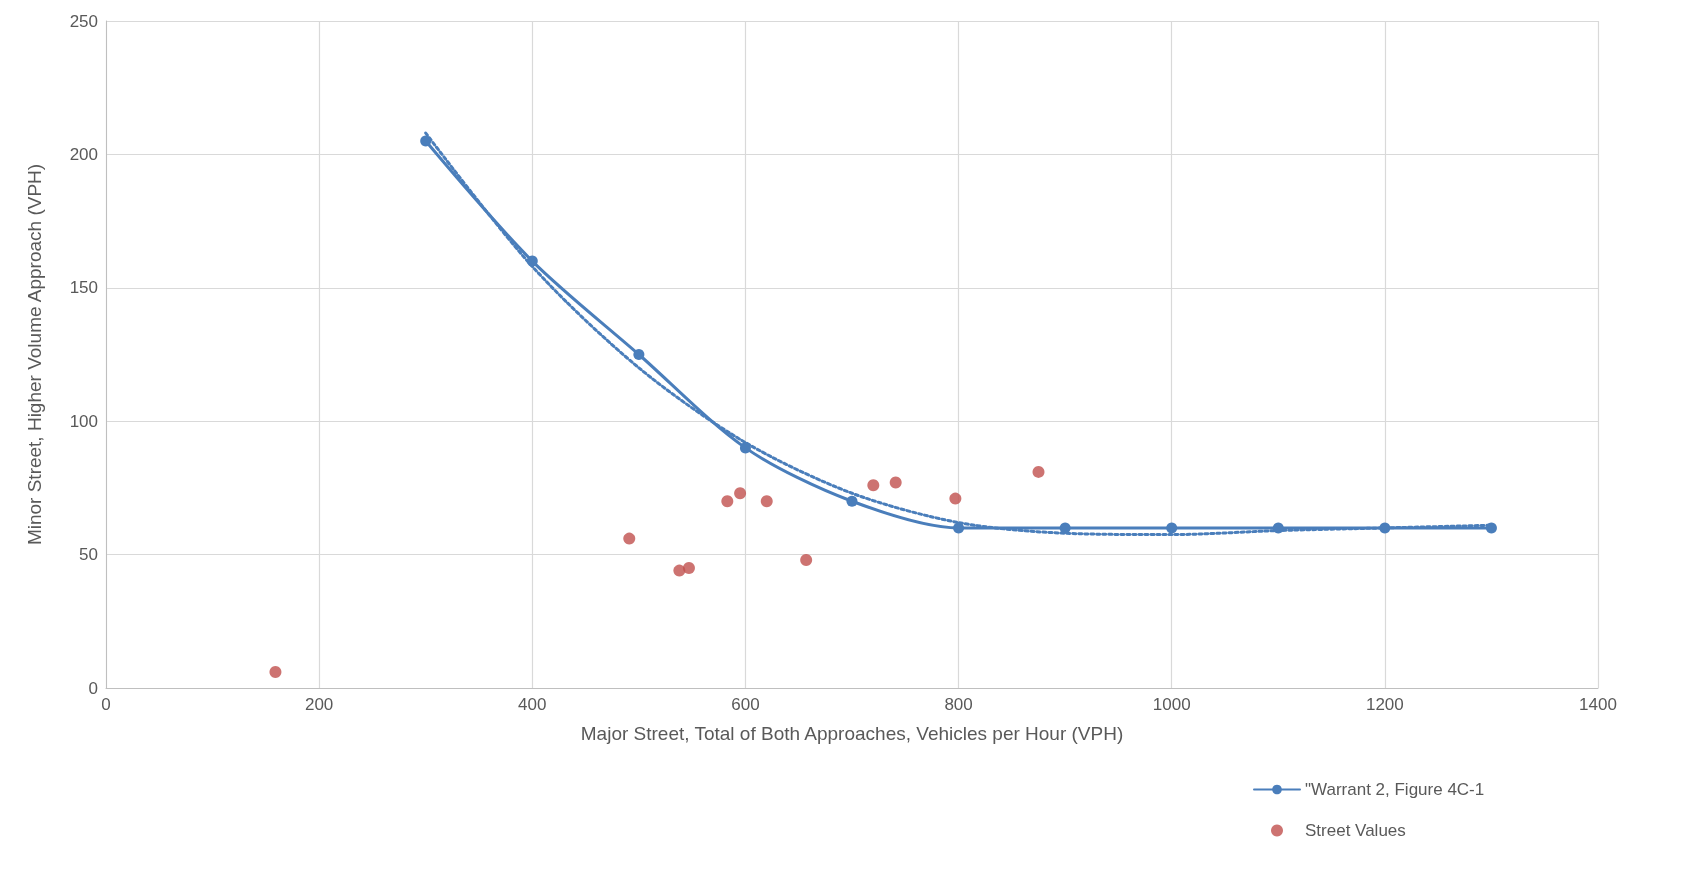 The image size is (1708, 882). Describe the element at coordinates (1355, 830) in the screenshot. I see `legend-label: Street Values` at that location.